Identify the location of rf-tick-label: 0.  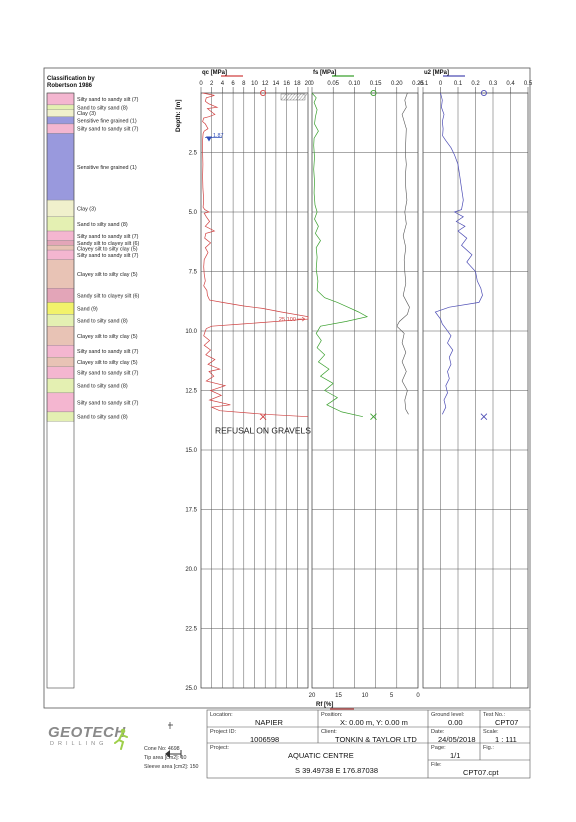
(418, 696).